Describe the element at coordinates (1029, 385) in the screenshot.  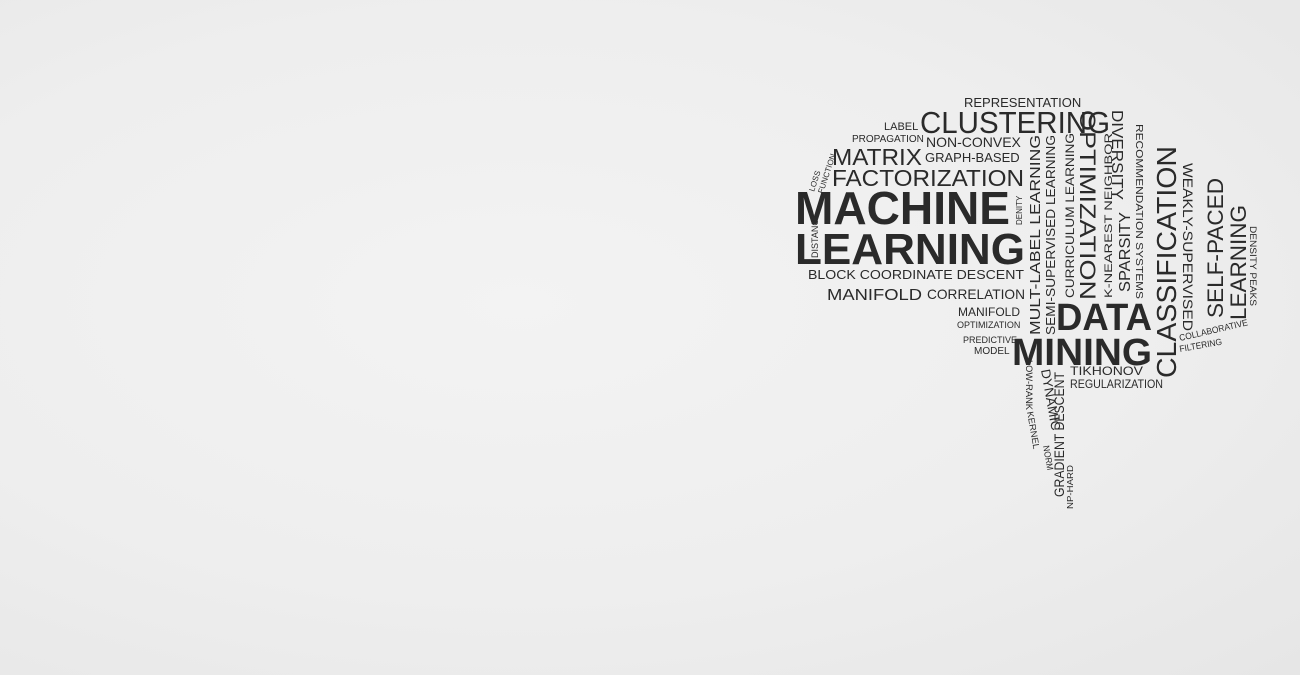
I see `word-low-rank: LOW-RANK` at that location.